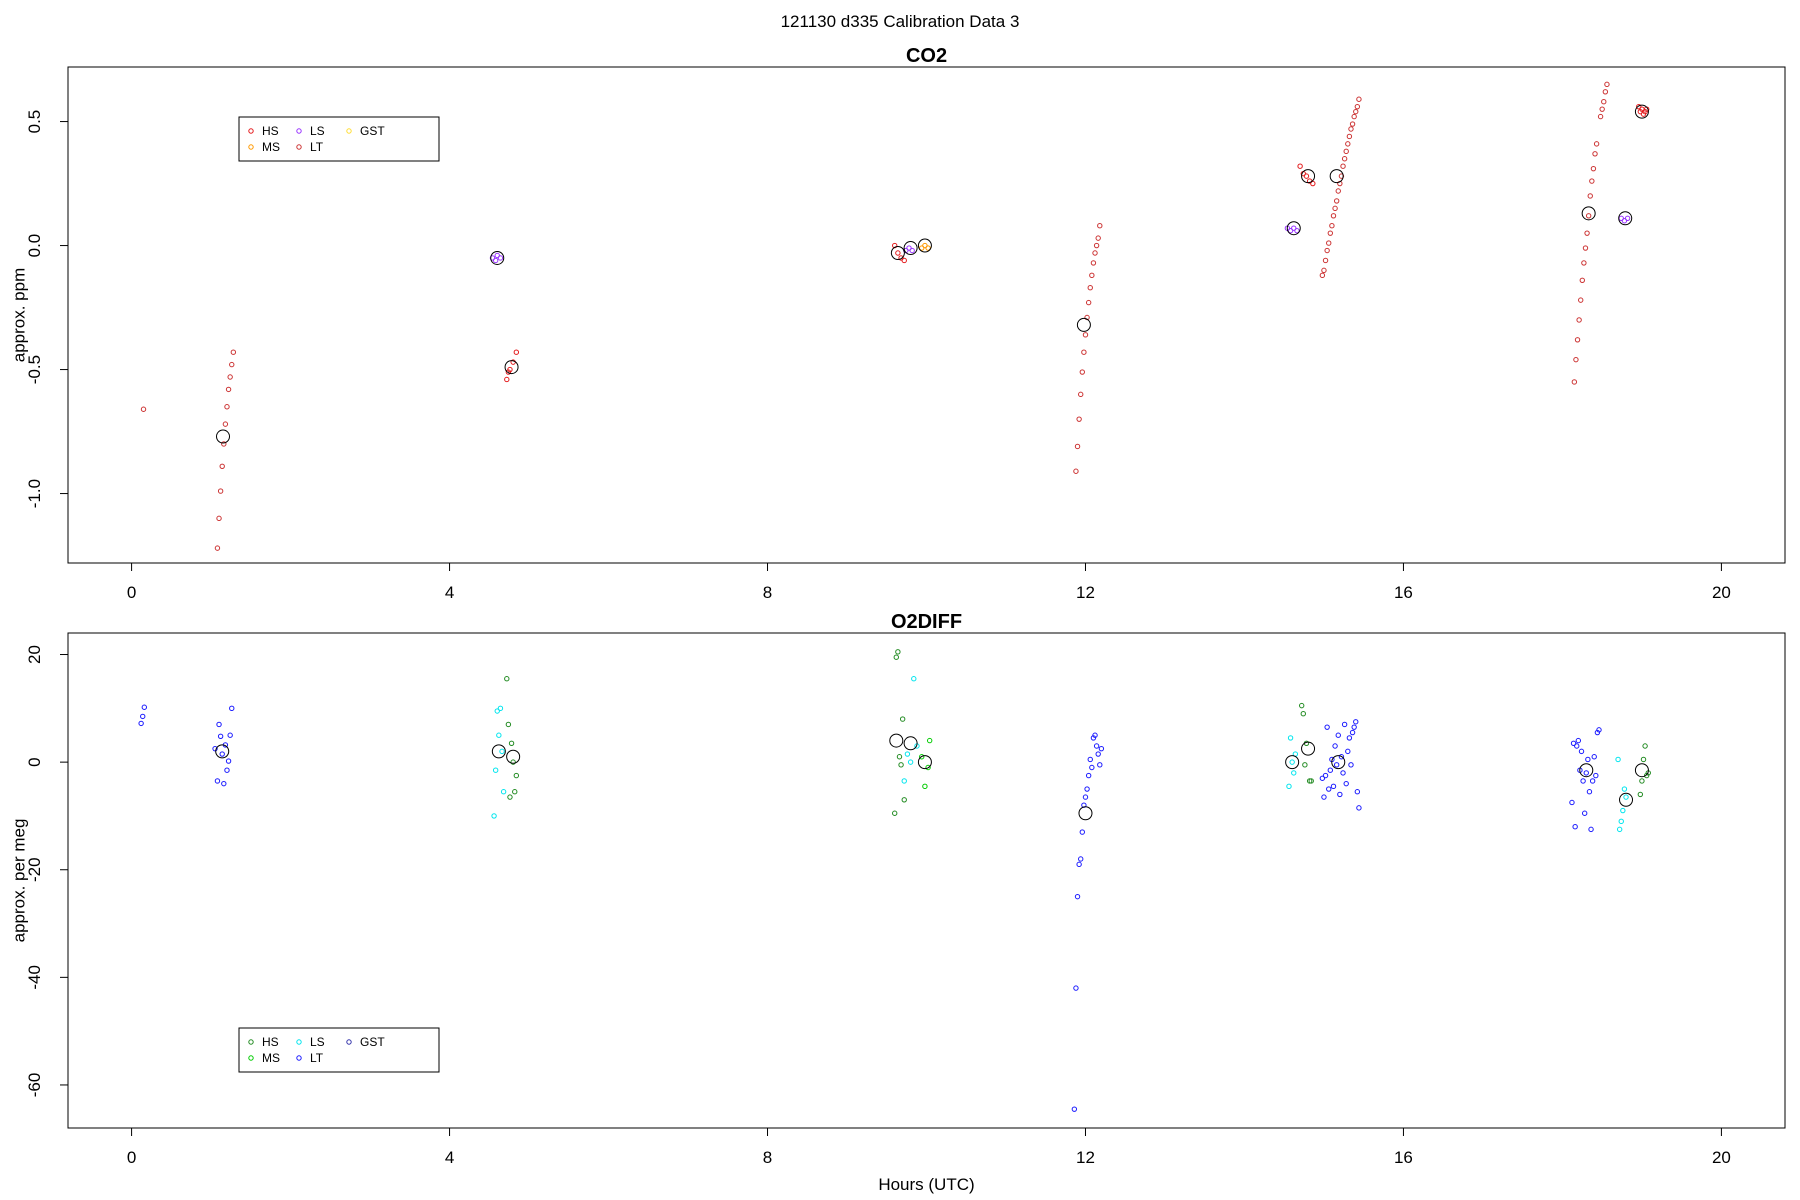  What do you see at coordinates (767, 1157) in the screenshot?
I see `o2diff-x-tick-label: 8` at bounding box center [767, 1157].